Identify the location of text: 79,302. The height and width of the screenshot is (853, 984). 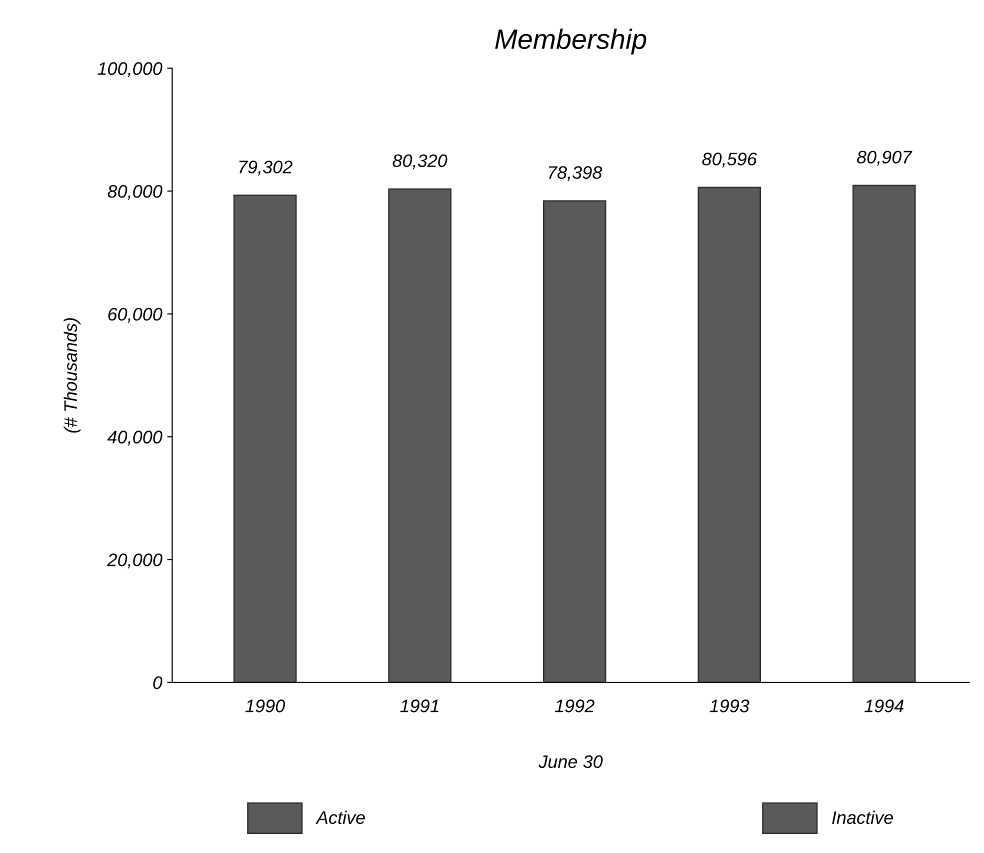
(265, 168).